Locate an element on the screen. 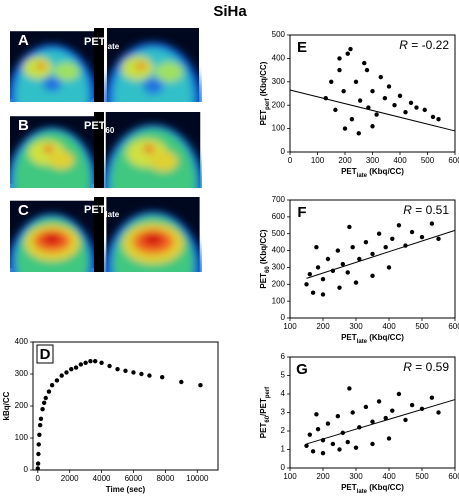  y-tick-label: 300 is located at coordinates (22, 373).